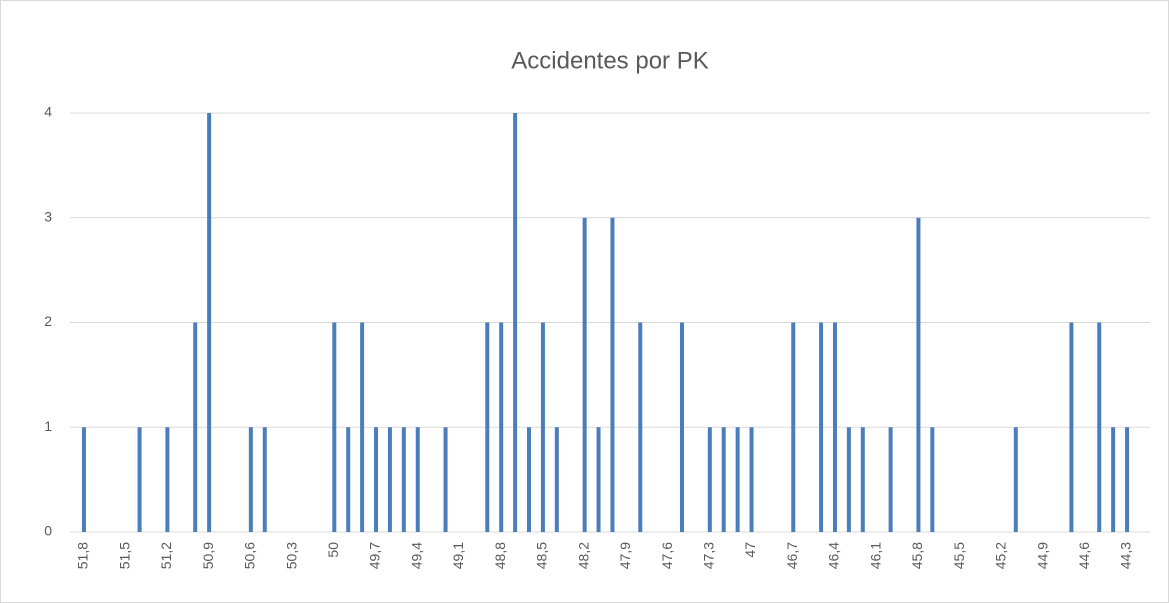 This screenshot has width=1169, height=603. What do you see at coordinates (609, 60) in the screenshot?
I see `chart-title: Accidentes por PK` at bounding box center [609, 60].